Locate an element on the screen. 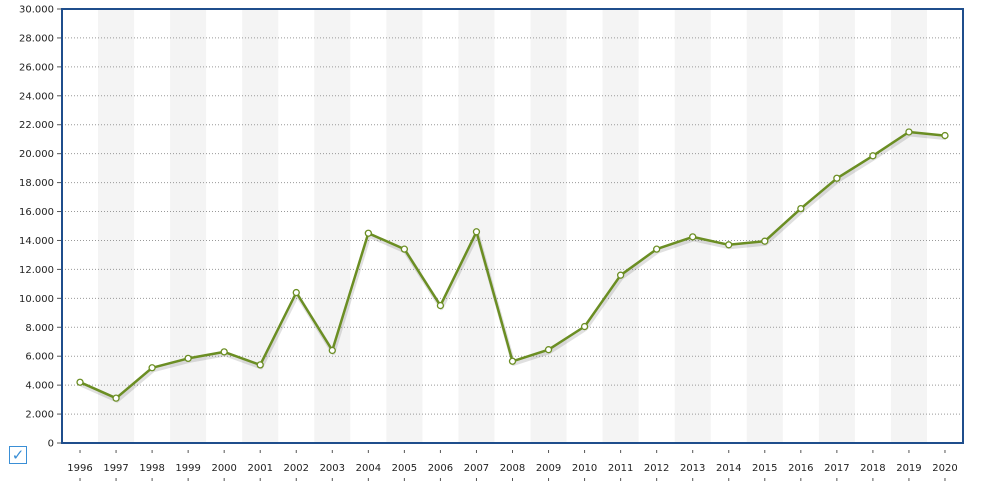  x-tick-label: 2018 is located at coordinates (872, 468).